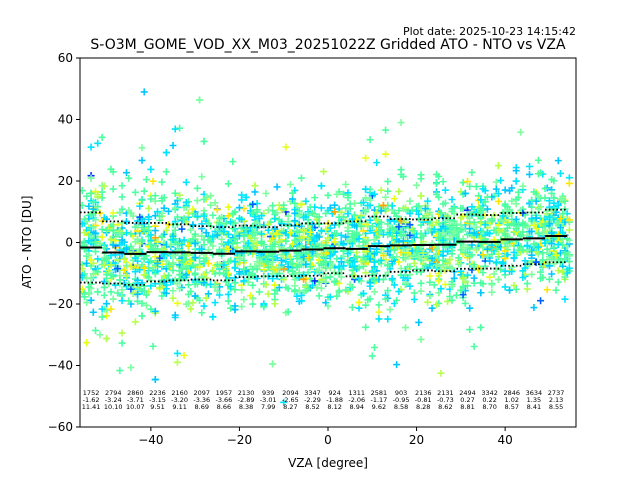 This screenshot has height=480, width=640. Describe the element at coordinates (445, 400) in the screenshot. I see `bin-stat-means: -0.73` at that location.